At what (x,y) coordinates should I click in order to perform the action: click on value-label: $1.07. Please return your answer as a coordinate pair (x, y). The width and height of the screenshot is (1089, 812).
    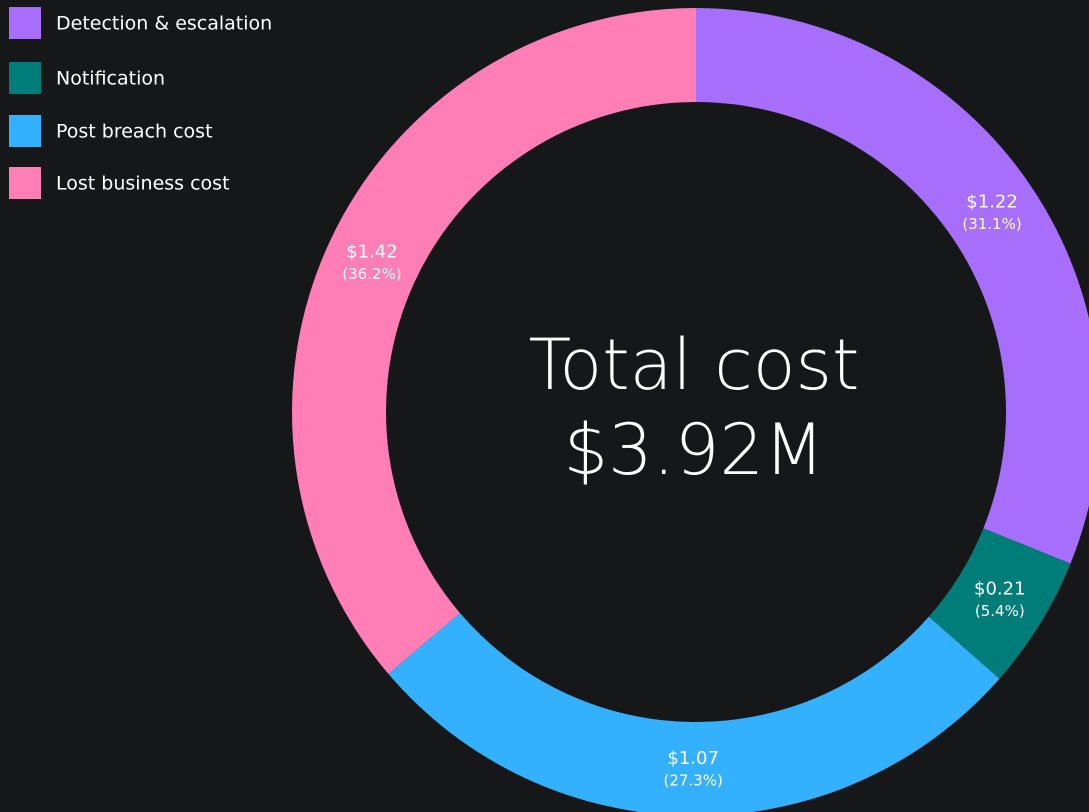
    Looking at the image, I should click on (693, 758).